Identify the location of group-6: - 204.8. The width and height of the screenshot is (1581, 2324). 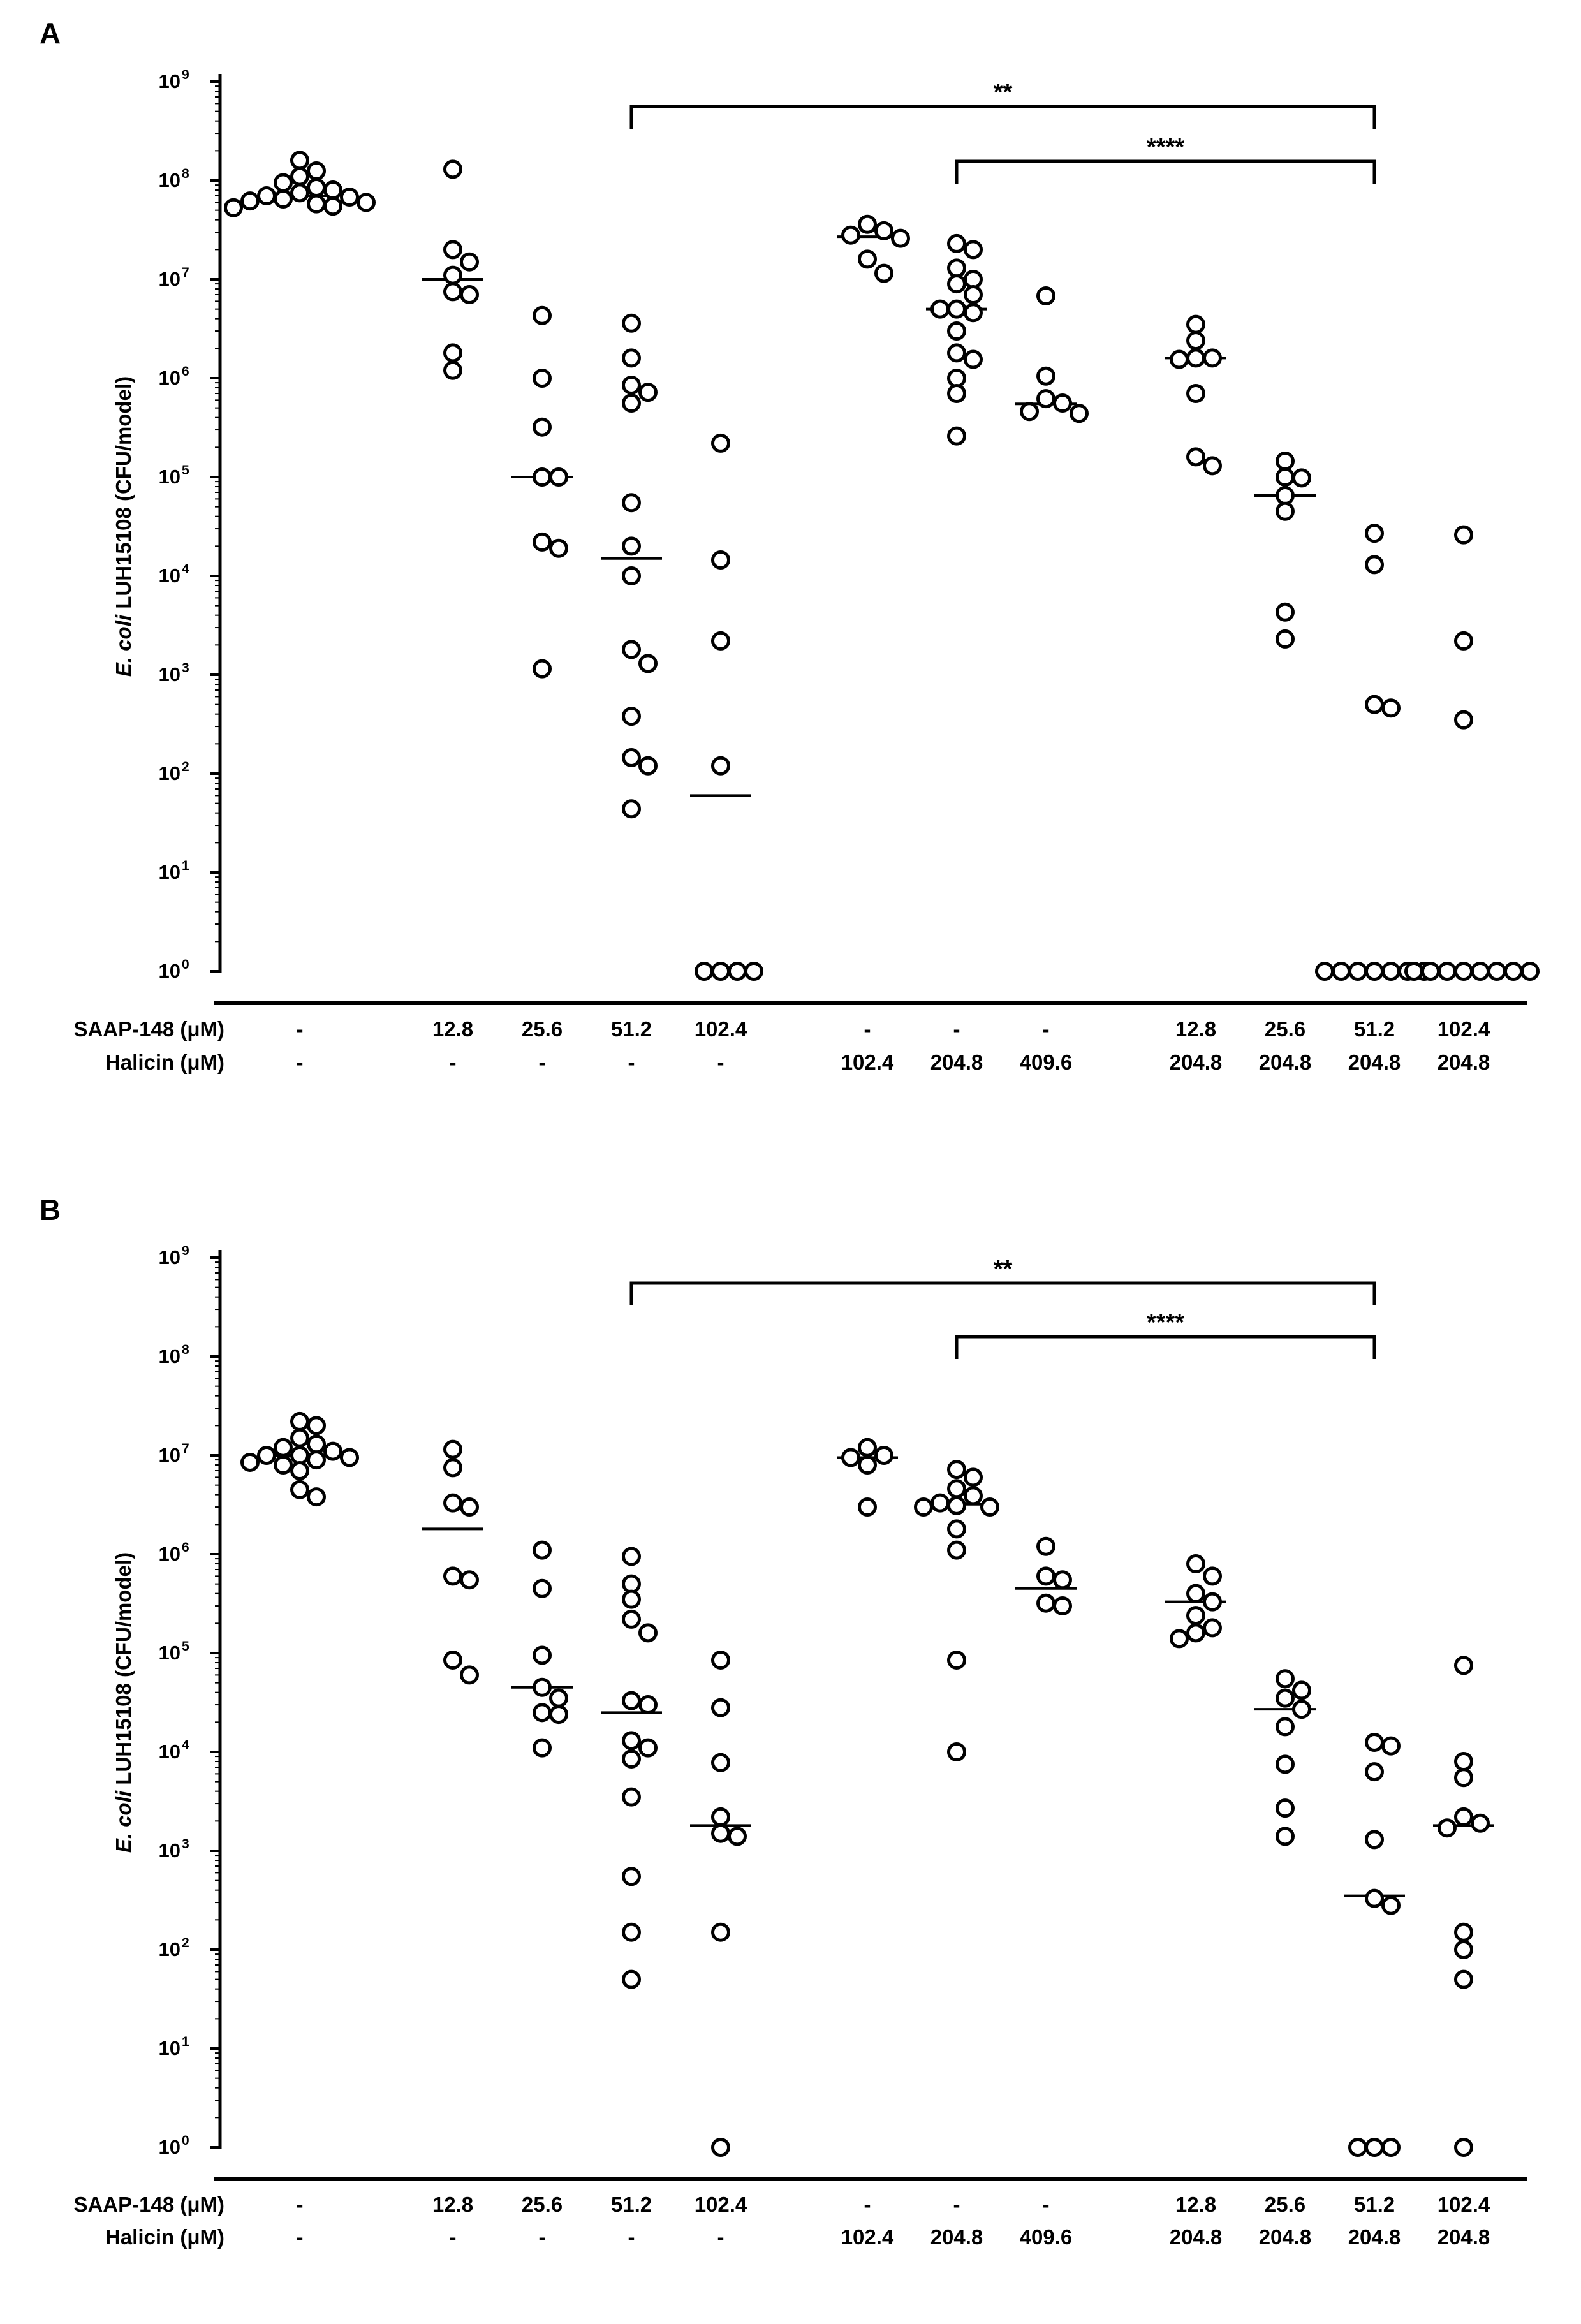
(957, 653).